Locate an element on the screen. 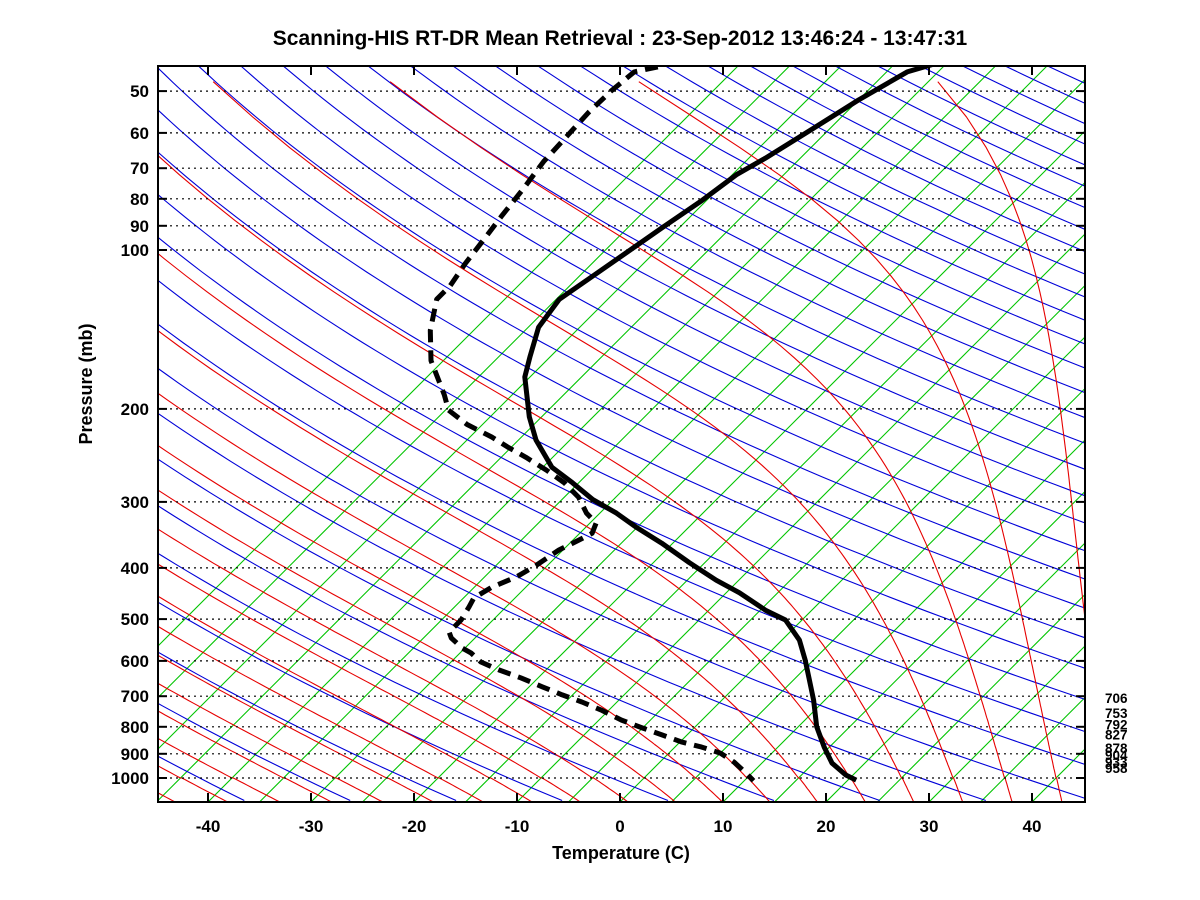  x-tick-label: -20 is located at coordinates (414, 826).